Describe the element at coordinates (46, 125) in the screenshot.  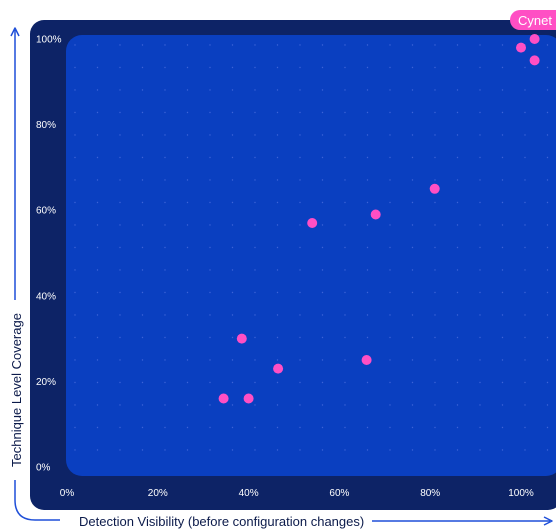
I see `y-tick-label: 80%` at that location.